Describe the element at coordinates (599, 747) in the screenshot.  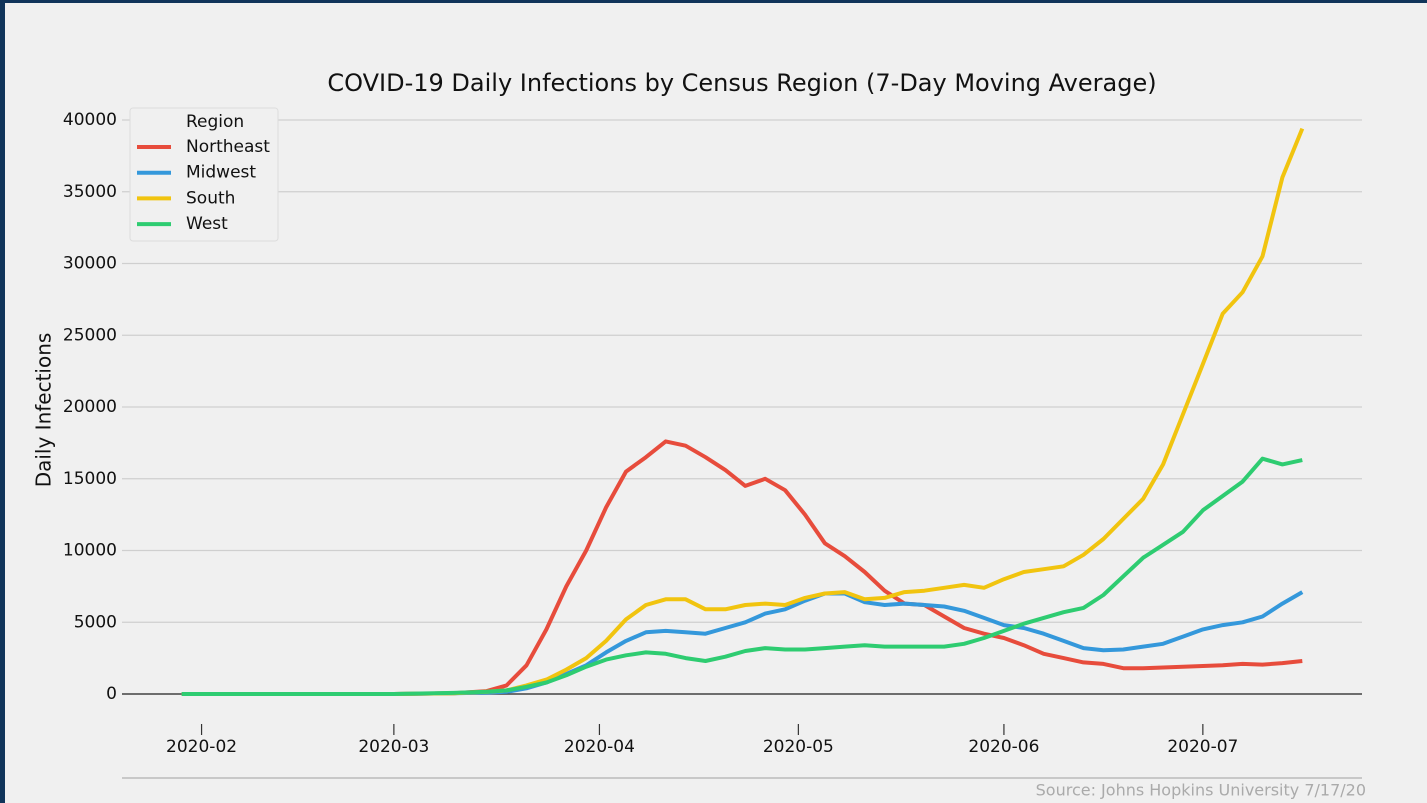
I see `x-tick-label: 2020-04` at that location.